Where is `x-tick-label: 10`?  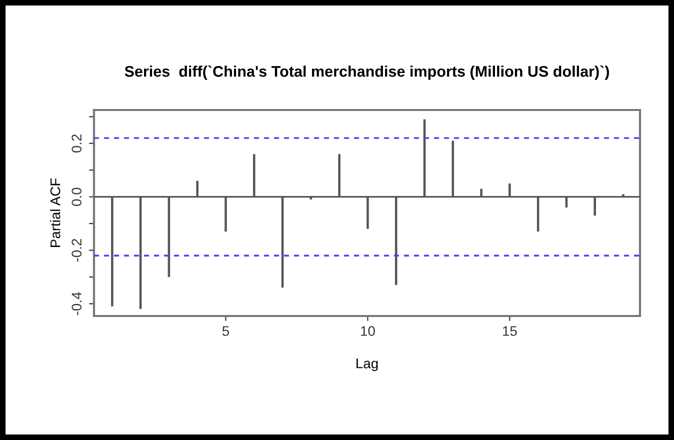
x-tick-label: 10 is located at coordinates (368, 331).